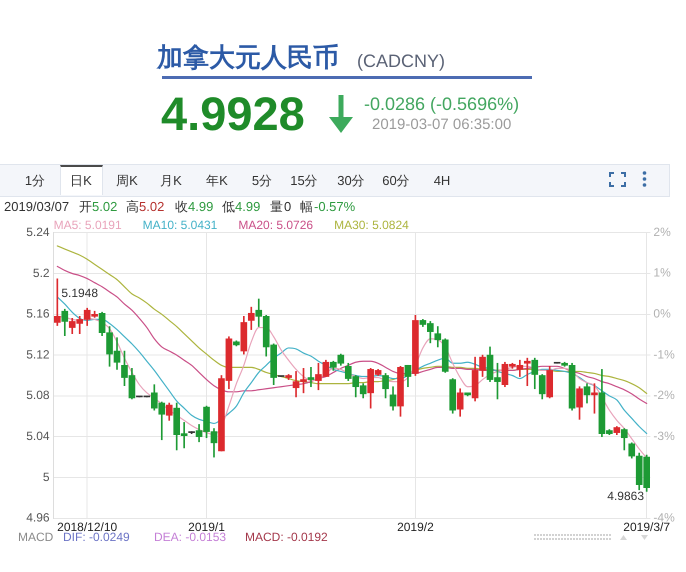  What do you see at coordinates (37, 206) in the screenshot?
I see `text: 2019/03/07` at bounding box center [37, 206].